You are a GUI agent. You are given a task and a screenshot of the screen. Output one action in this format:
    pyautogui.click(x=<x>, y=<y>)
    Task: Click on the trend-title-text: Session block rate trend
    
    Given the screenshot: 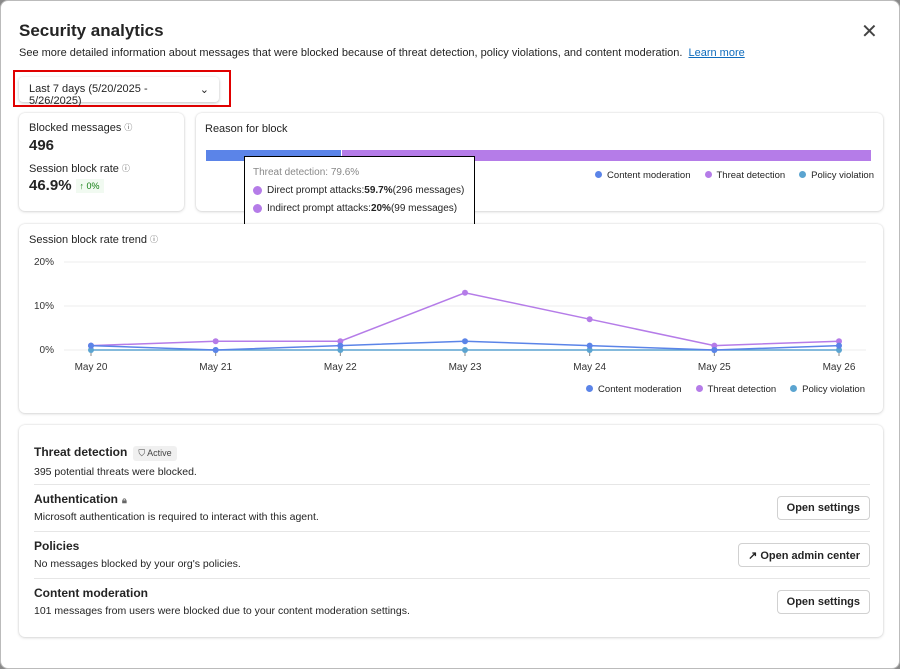 What is the action you would take?
    pyautogui.click(x=88, y=240)
    